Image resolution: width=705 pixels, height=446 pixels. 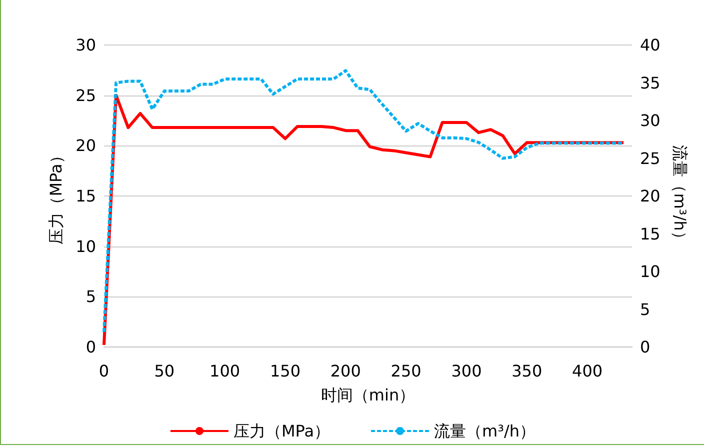 I want to click on y2-tick-label: 25, so click(x=650, y=158).